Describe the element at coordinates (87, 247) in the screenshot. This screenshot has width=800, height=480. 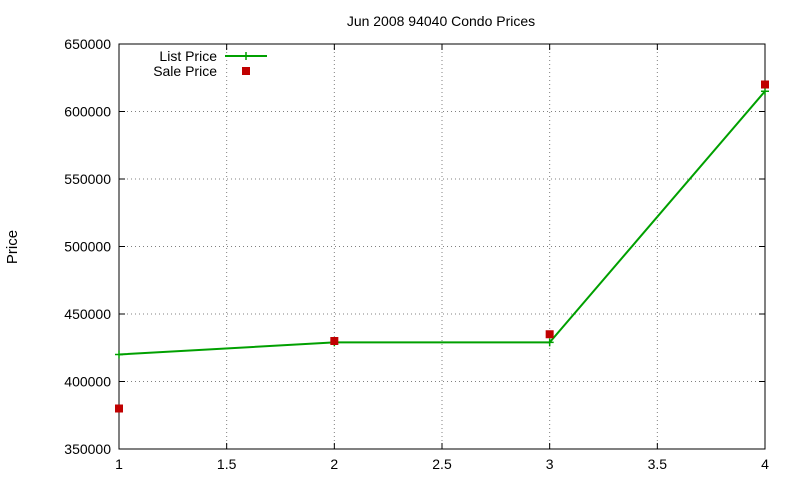
I see `y-tick-label: 500000` at that location.